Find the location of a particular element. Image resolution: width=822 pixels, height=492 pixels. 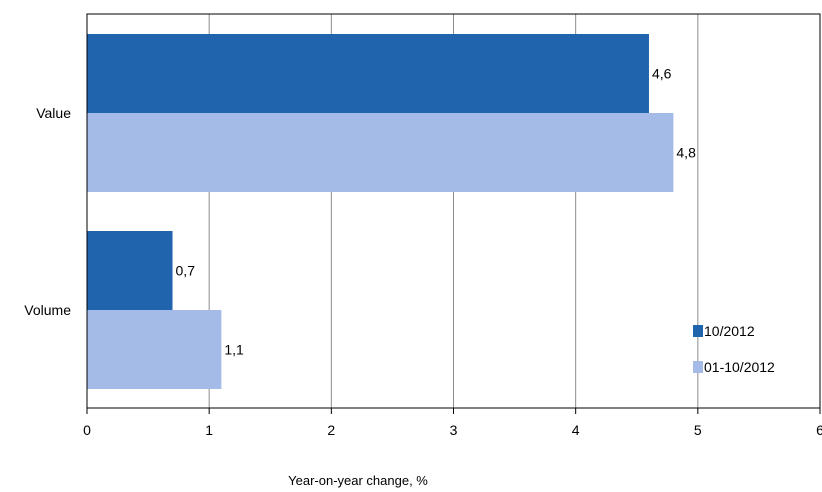

data-label: 4,8 is located at coordinates (686, 153).